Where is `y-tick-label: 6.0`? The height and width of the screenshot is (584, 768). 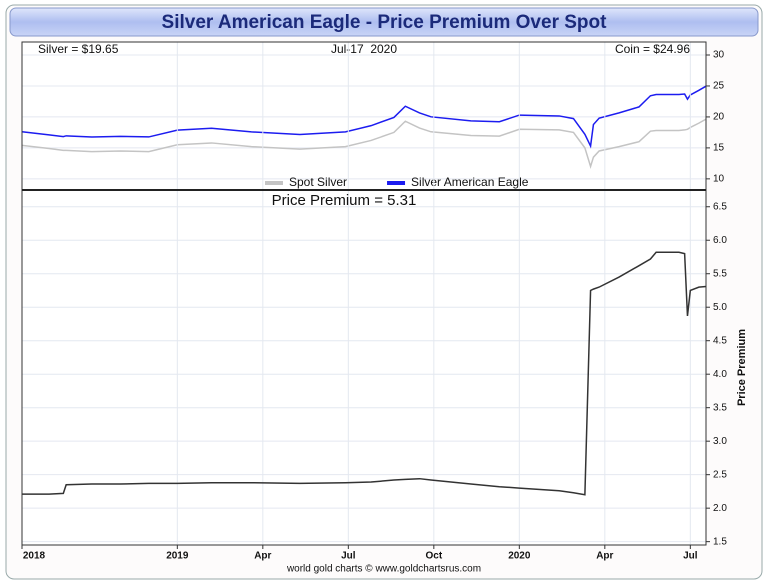 y-tick-label: 6.0 is located at coordinates (720, 240).